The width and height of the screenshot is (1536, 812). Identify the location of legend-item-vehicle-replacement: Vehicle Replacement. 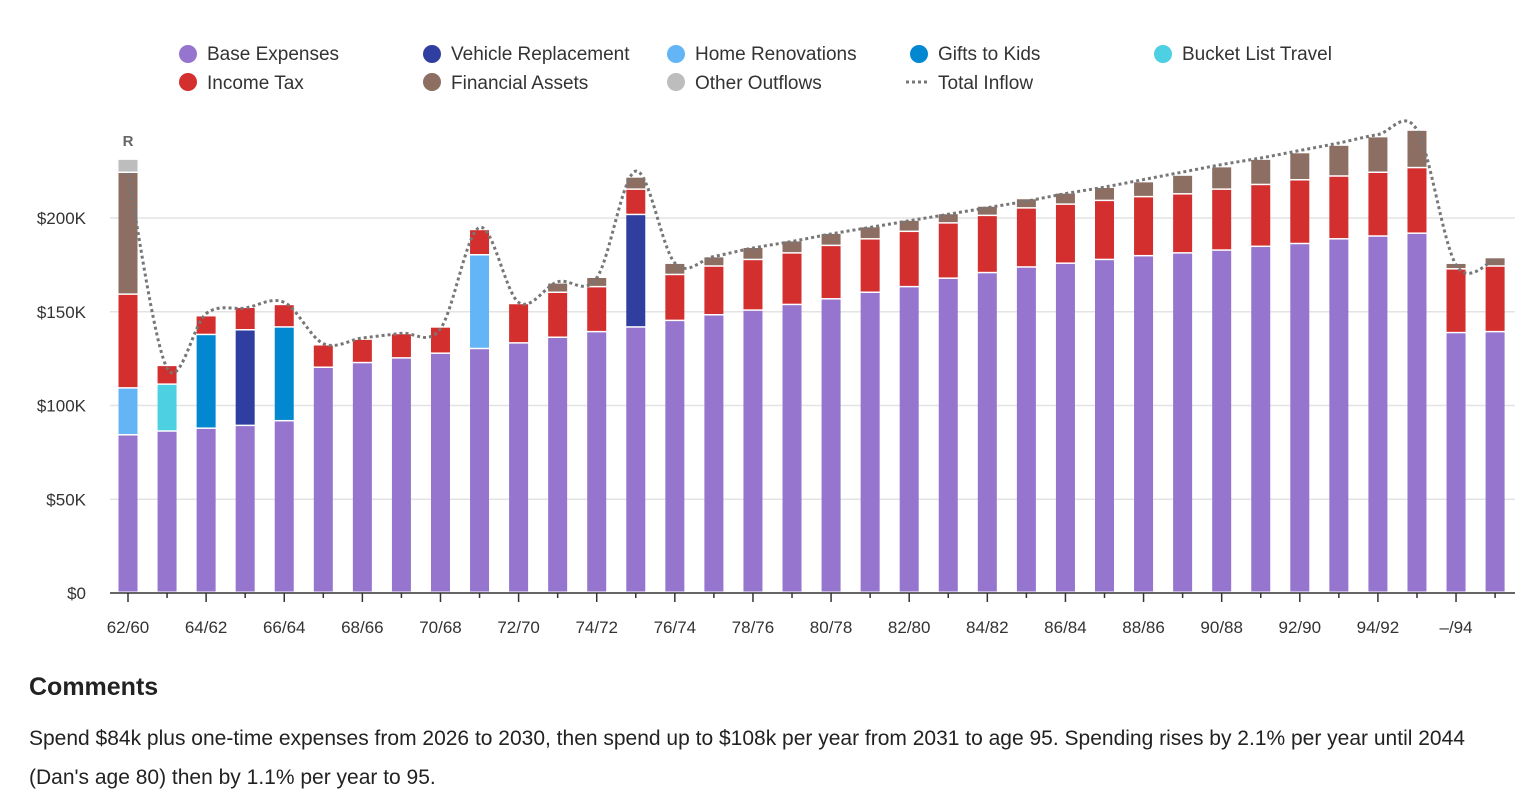
(526, 54).